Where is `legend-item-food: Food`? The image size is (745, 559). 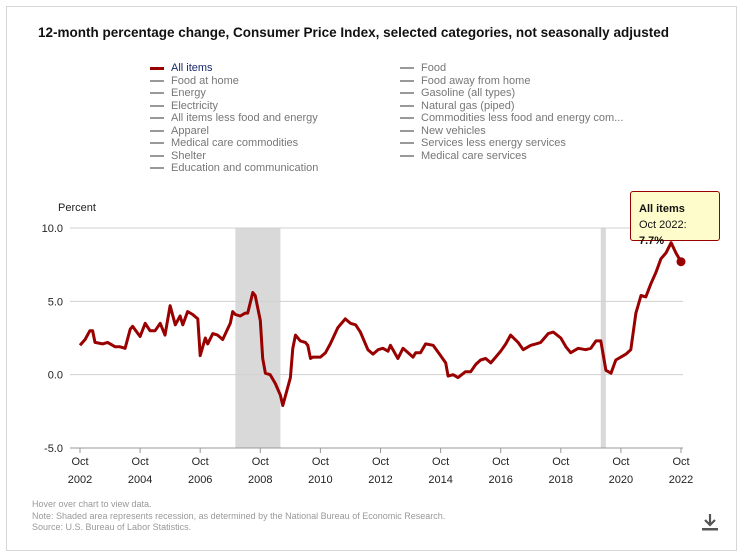
legend-item-food: Food is located at coordinates (511, 68).